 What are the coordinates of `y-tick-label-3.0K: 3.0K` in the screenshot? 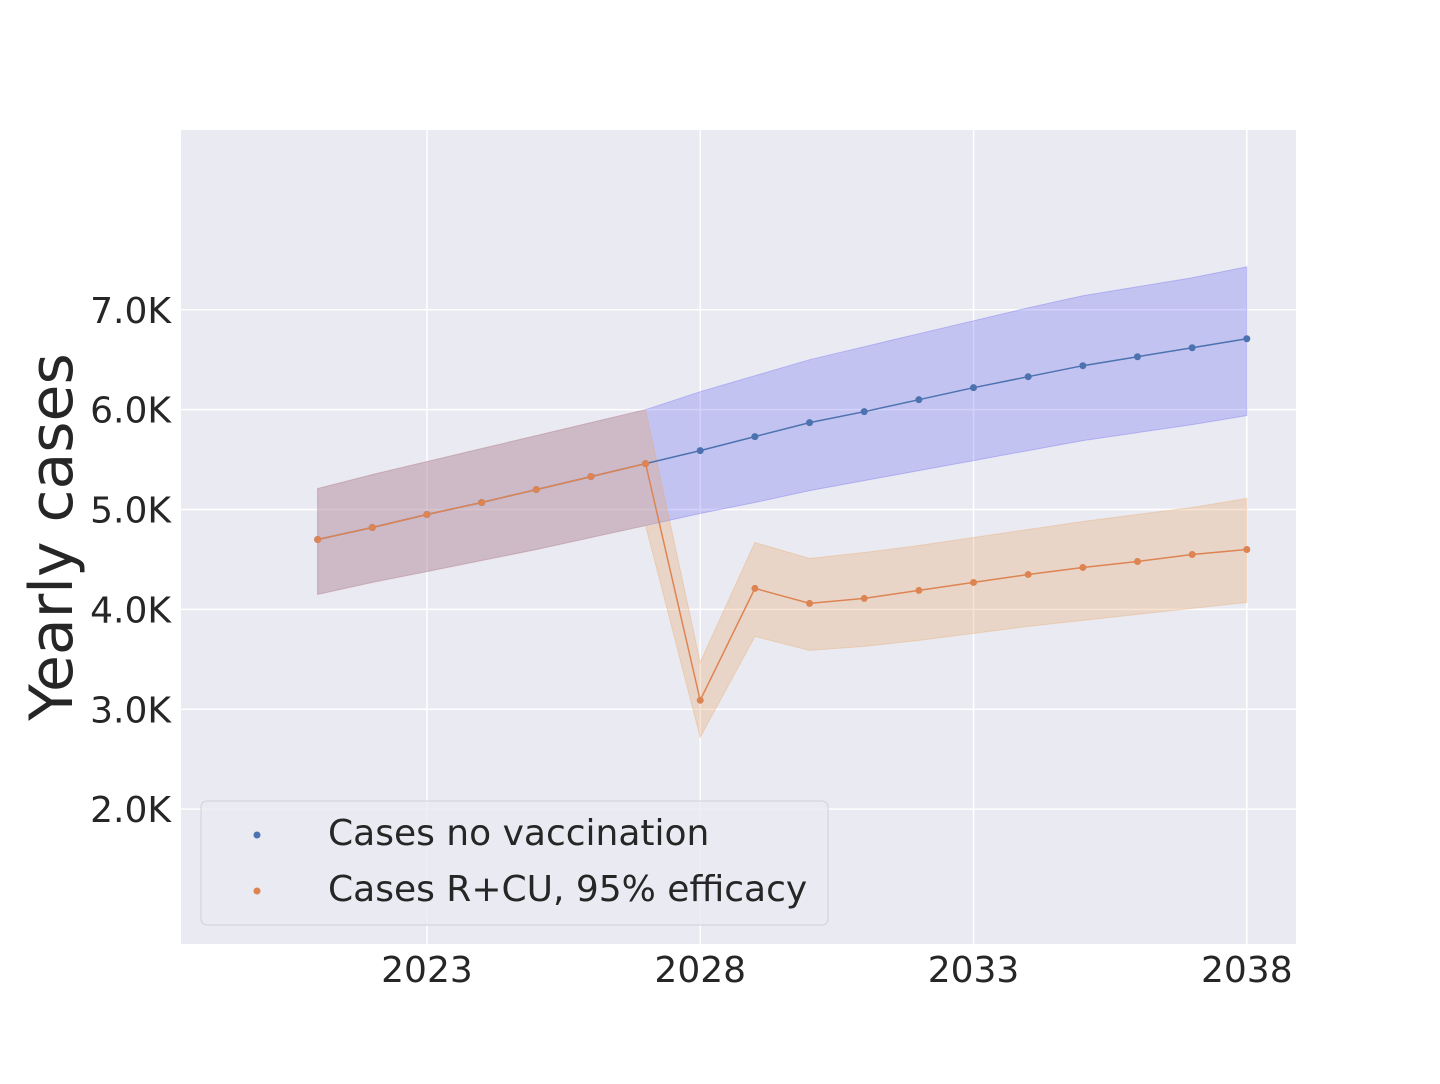 It's located at (131, 710).